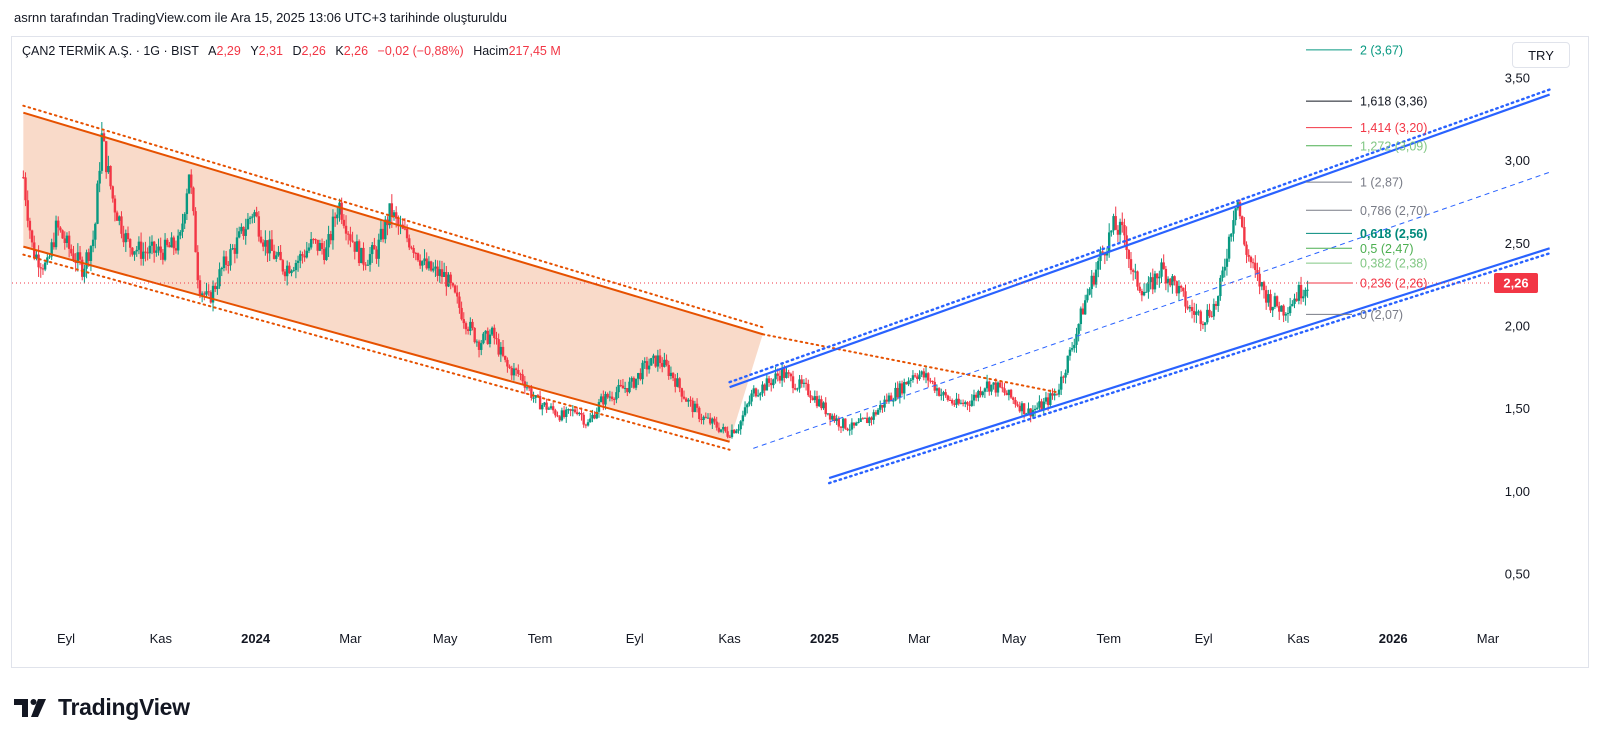  Describe the element at coordinates (1204, 638) in the screenshot. I see `x-axis-tick-label: Eyl` at that location.